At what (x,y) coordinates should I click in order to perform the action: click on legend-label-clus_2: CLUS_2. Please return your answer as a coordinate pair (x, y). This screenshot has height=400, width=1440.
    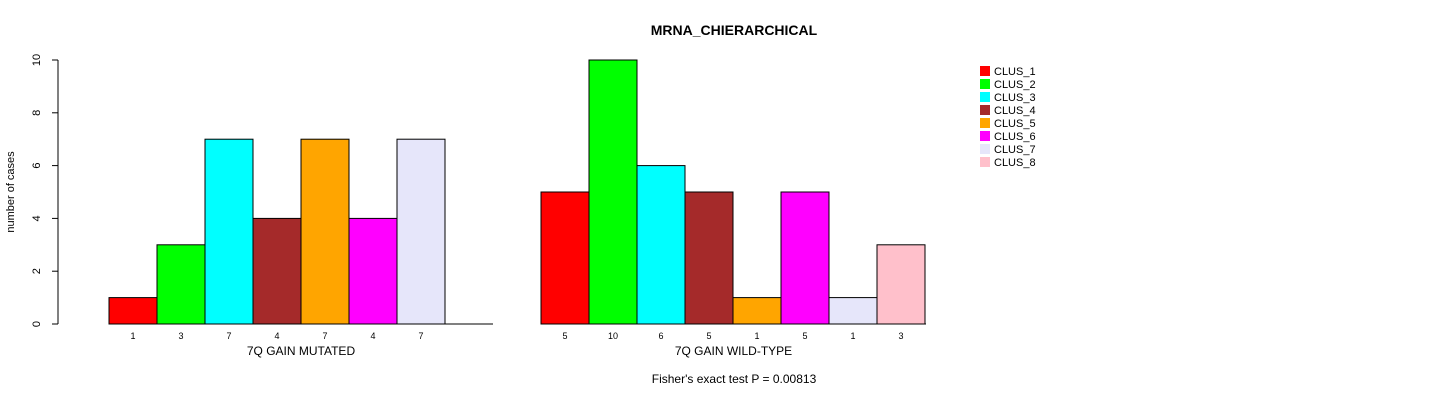
    Looking at the image, I should click on (1015, 85).